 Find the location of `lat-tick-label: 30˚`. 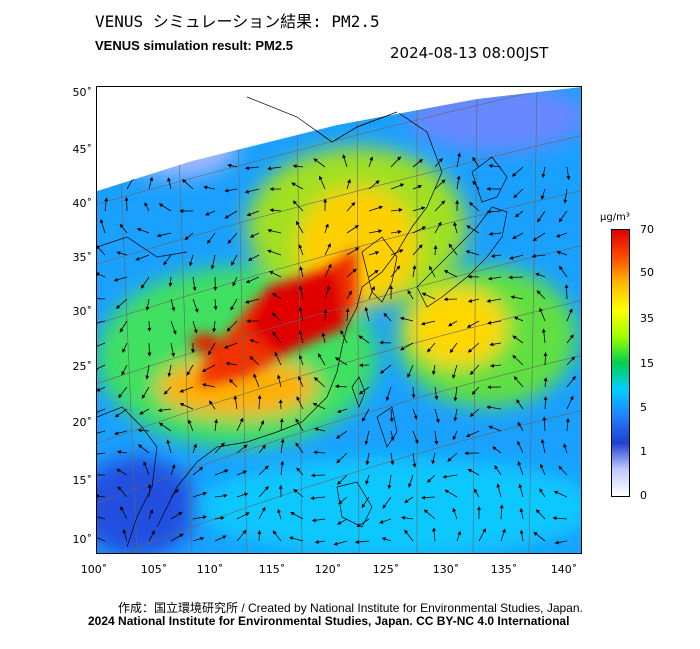

lat-tick-label: 30˚ is located at coordinates (82, 311).